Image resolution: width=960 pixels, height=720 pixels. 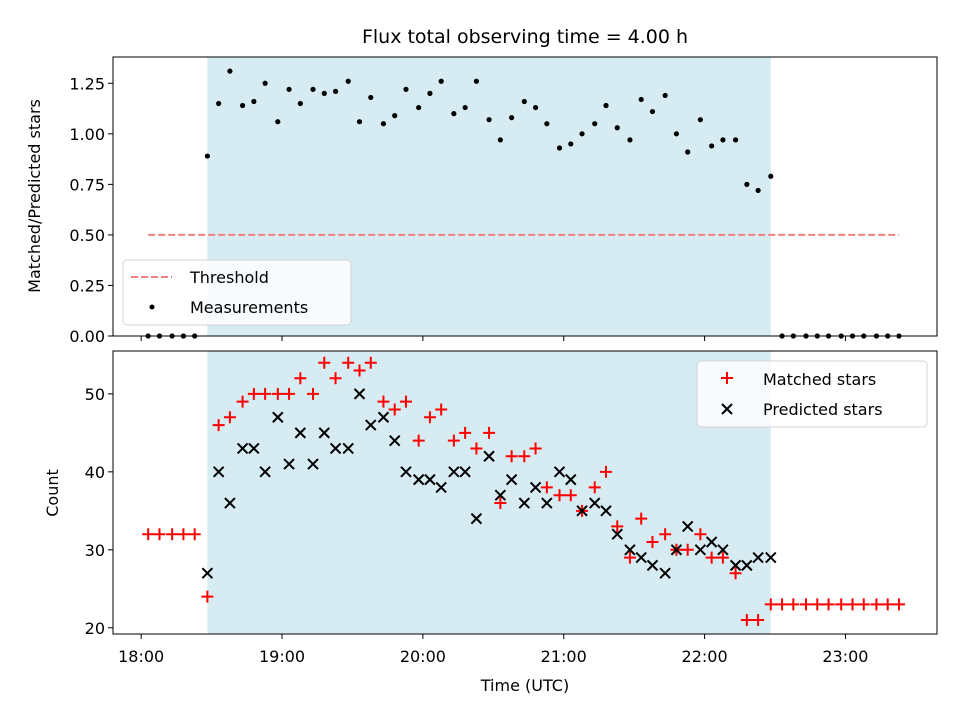 What do you see at coordinates (525, 37) in the screenshot?
I see `chart-title: Flux total observing time = 4.00 h` at bounding box center [525, 37].